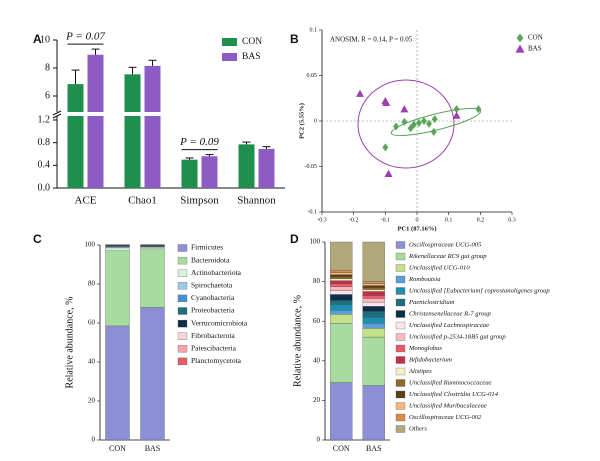 This screenshot has width=600, height=461. What do you see at coordinates (37, 39) in the screenshot?
I see `panel-label: A` at bounding box center [37, 39].